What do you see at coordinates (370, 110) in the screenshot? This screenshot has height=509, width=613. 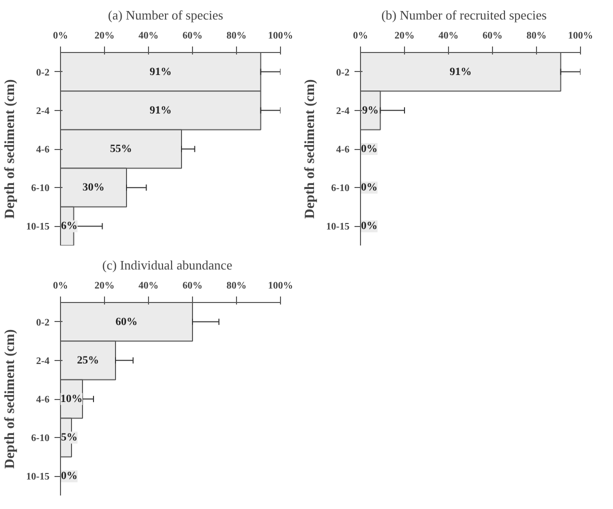 I see `data-label: 9%` at bounding box center [370, 110].